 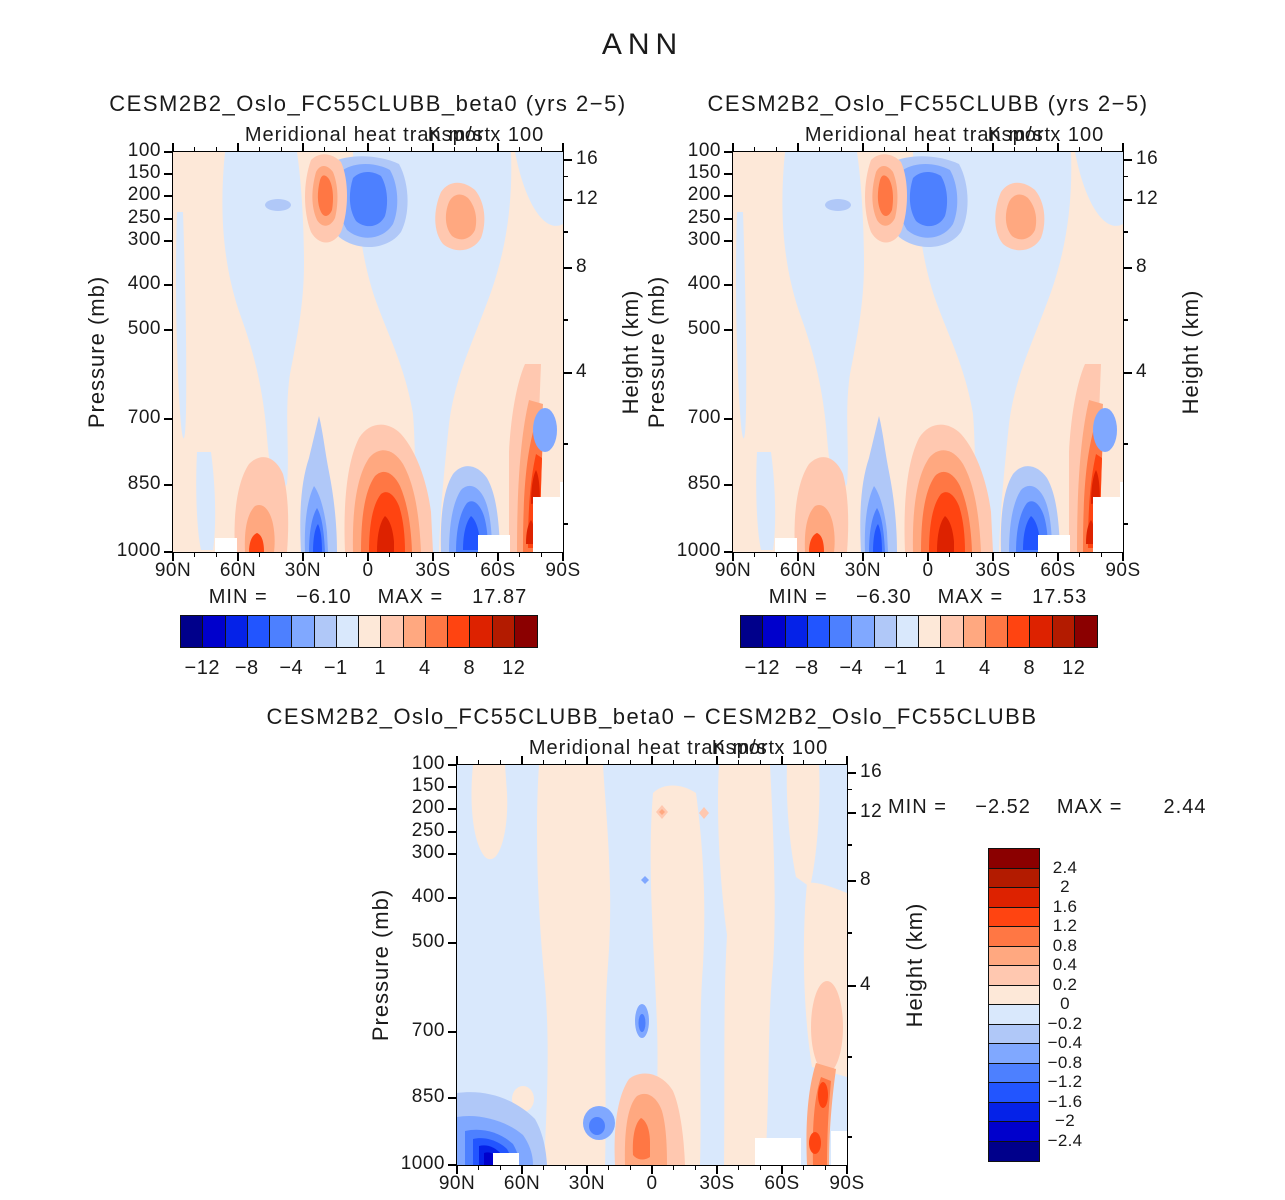 I want to click on colorbar-tick-label: 0.4, so click(x=1065, y=964).